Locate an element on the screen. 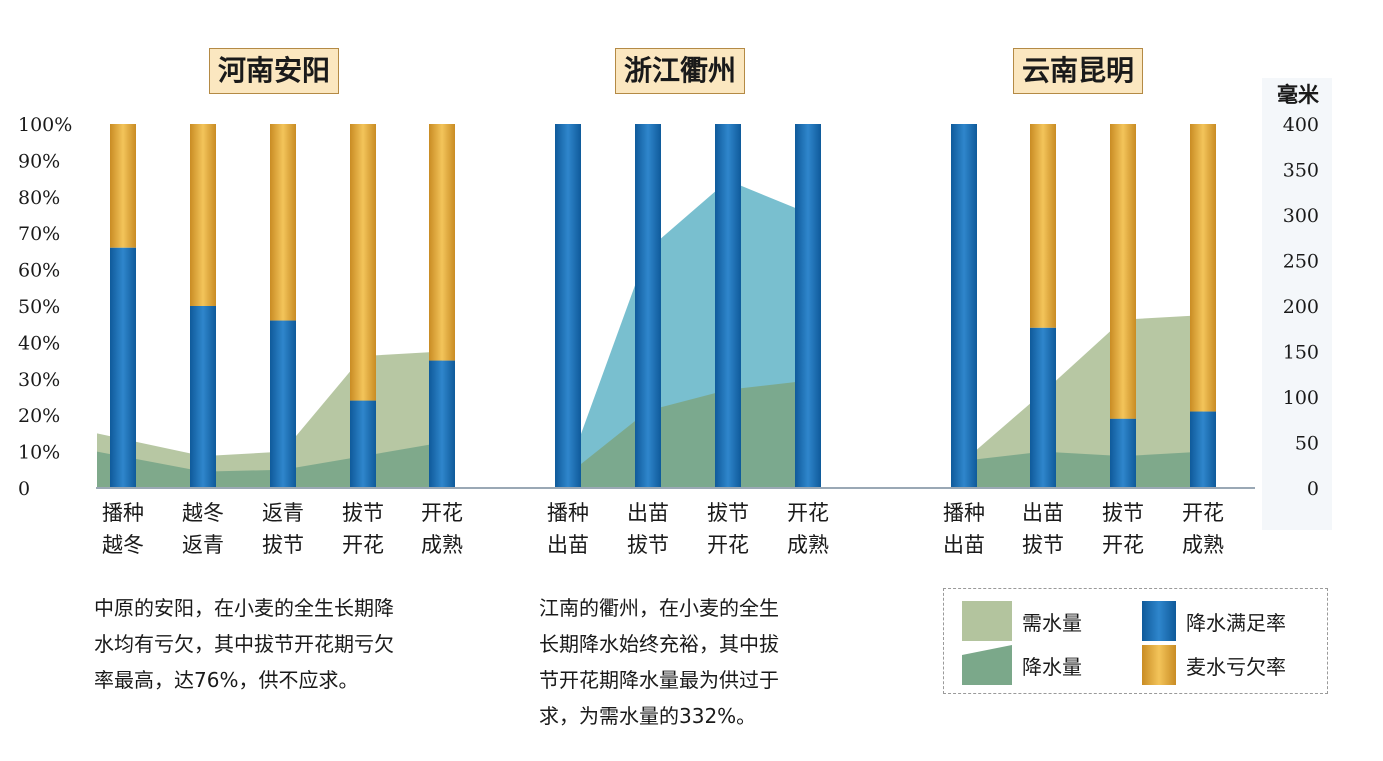  note-line: 求，为需水量的332%。 is located at coordinates (648, 716).